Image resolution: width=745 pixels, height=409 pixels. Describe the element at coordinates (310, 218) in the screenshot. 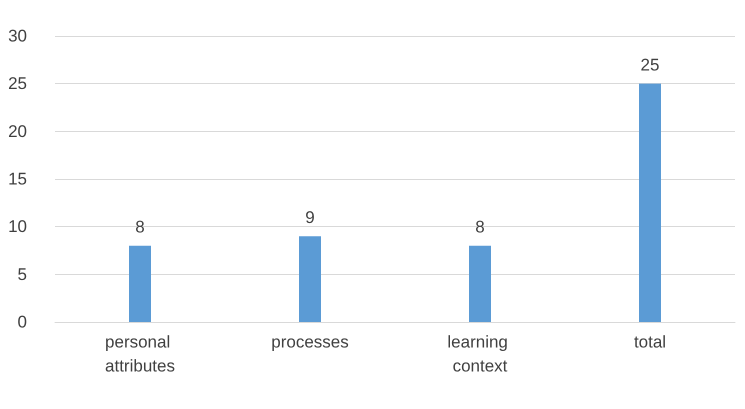

I see `data-label: 9` at that location.